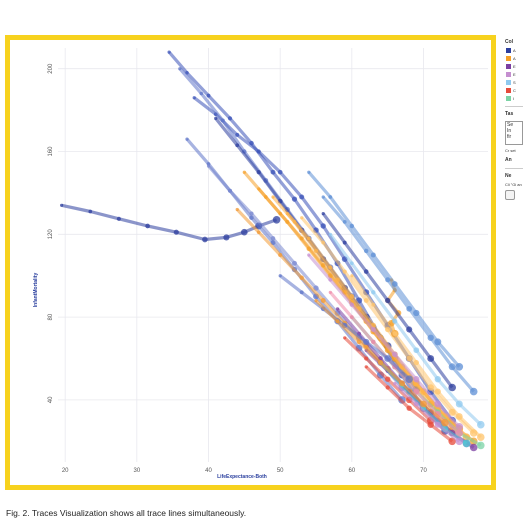 Image resolution: width=523 pixels, height=526 pixels. I want to click on y-tick-label: 80, so click(51, 316).